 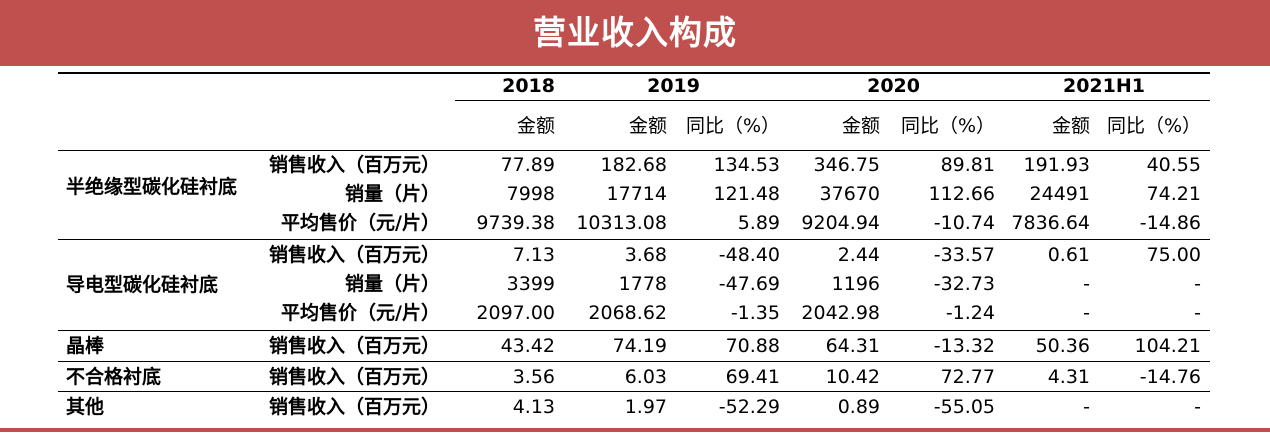 I want to click on group-name-conductive: 导电型碳化硅衬底, so click(x=142, y=285).